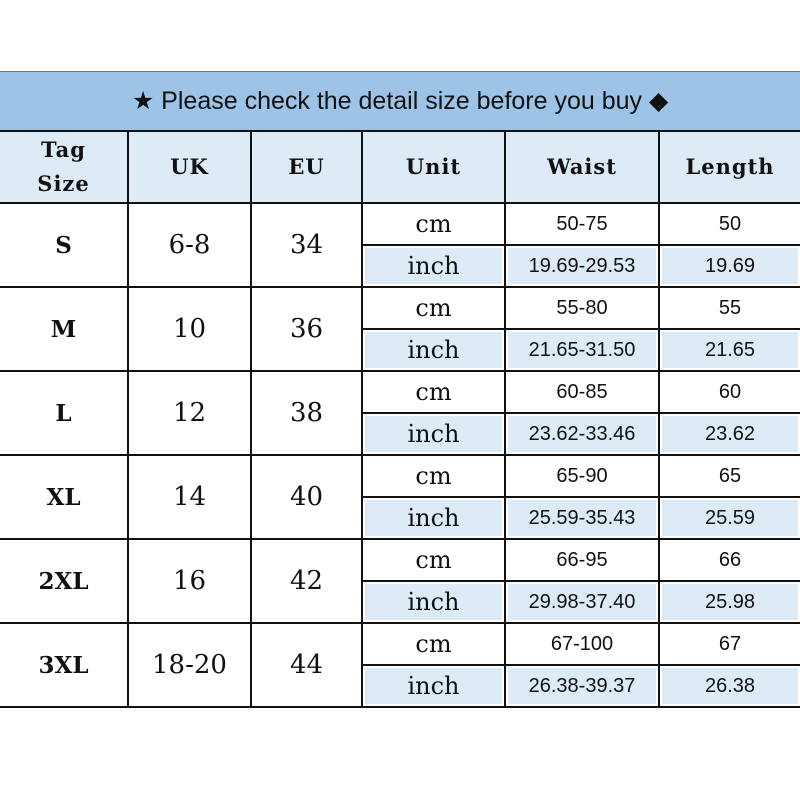  What do you see at coordinates (306, 497) in the screenshot?
I see `eu-size-cell: 40` at bounding box center [306, 497].